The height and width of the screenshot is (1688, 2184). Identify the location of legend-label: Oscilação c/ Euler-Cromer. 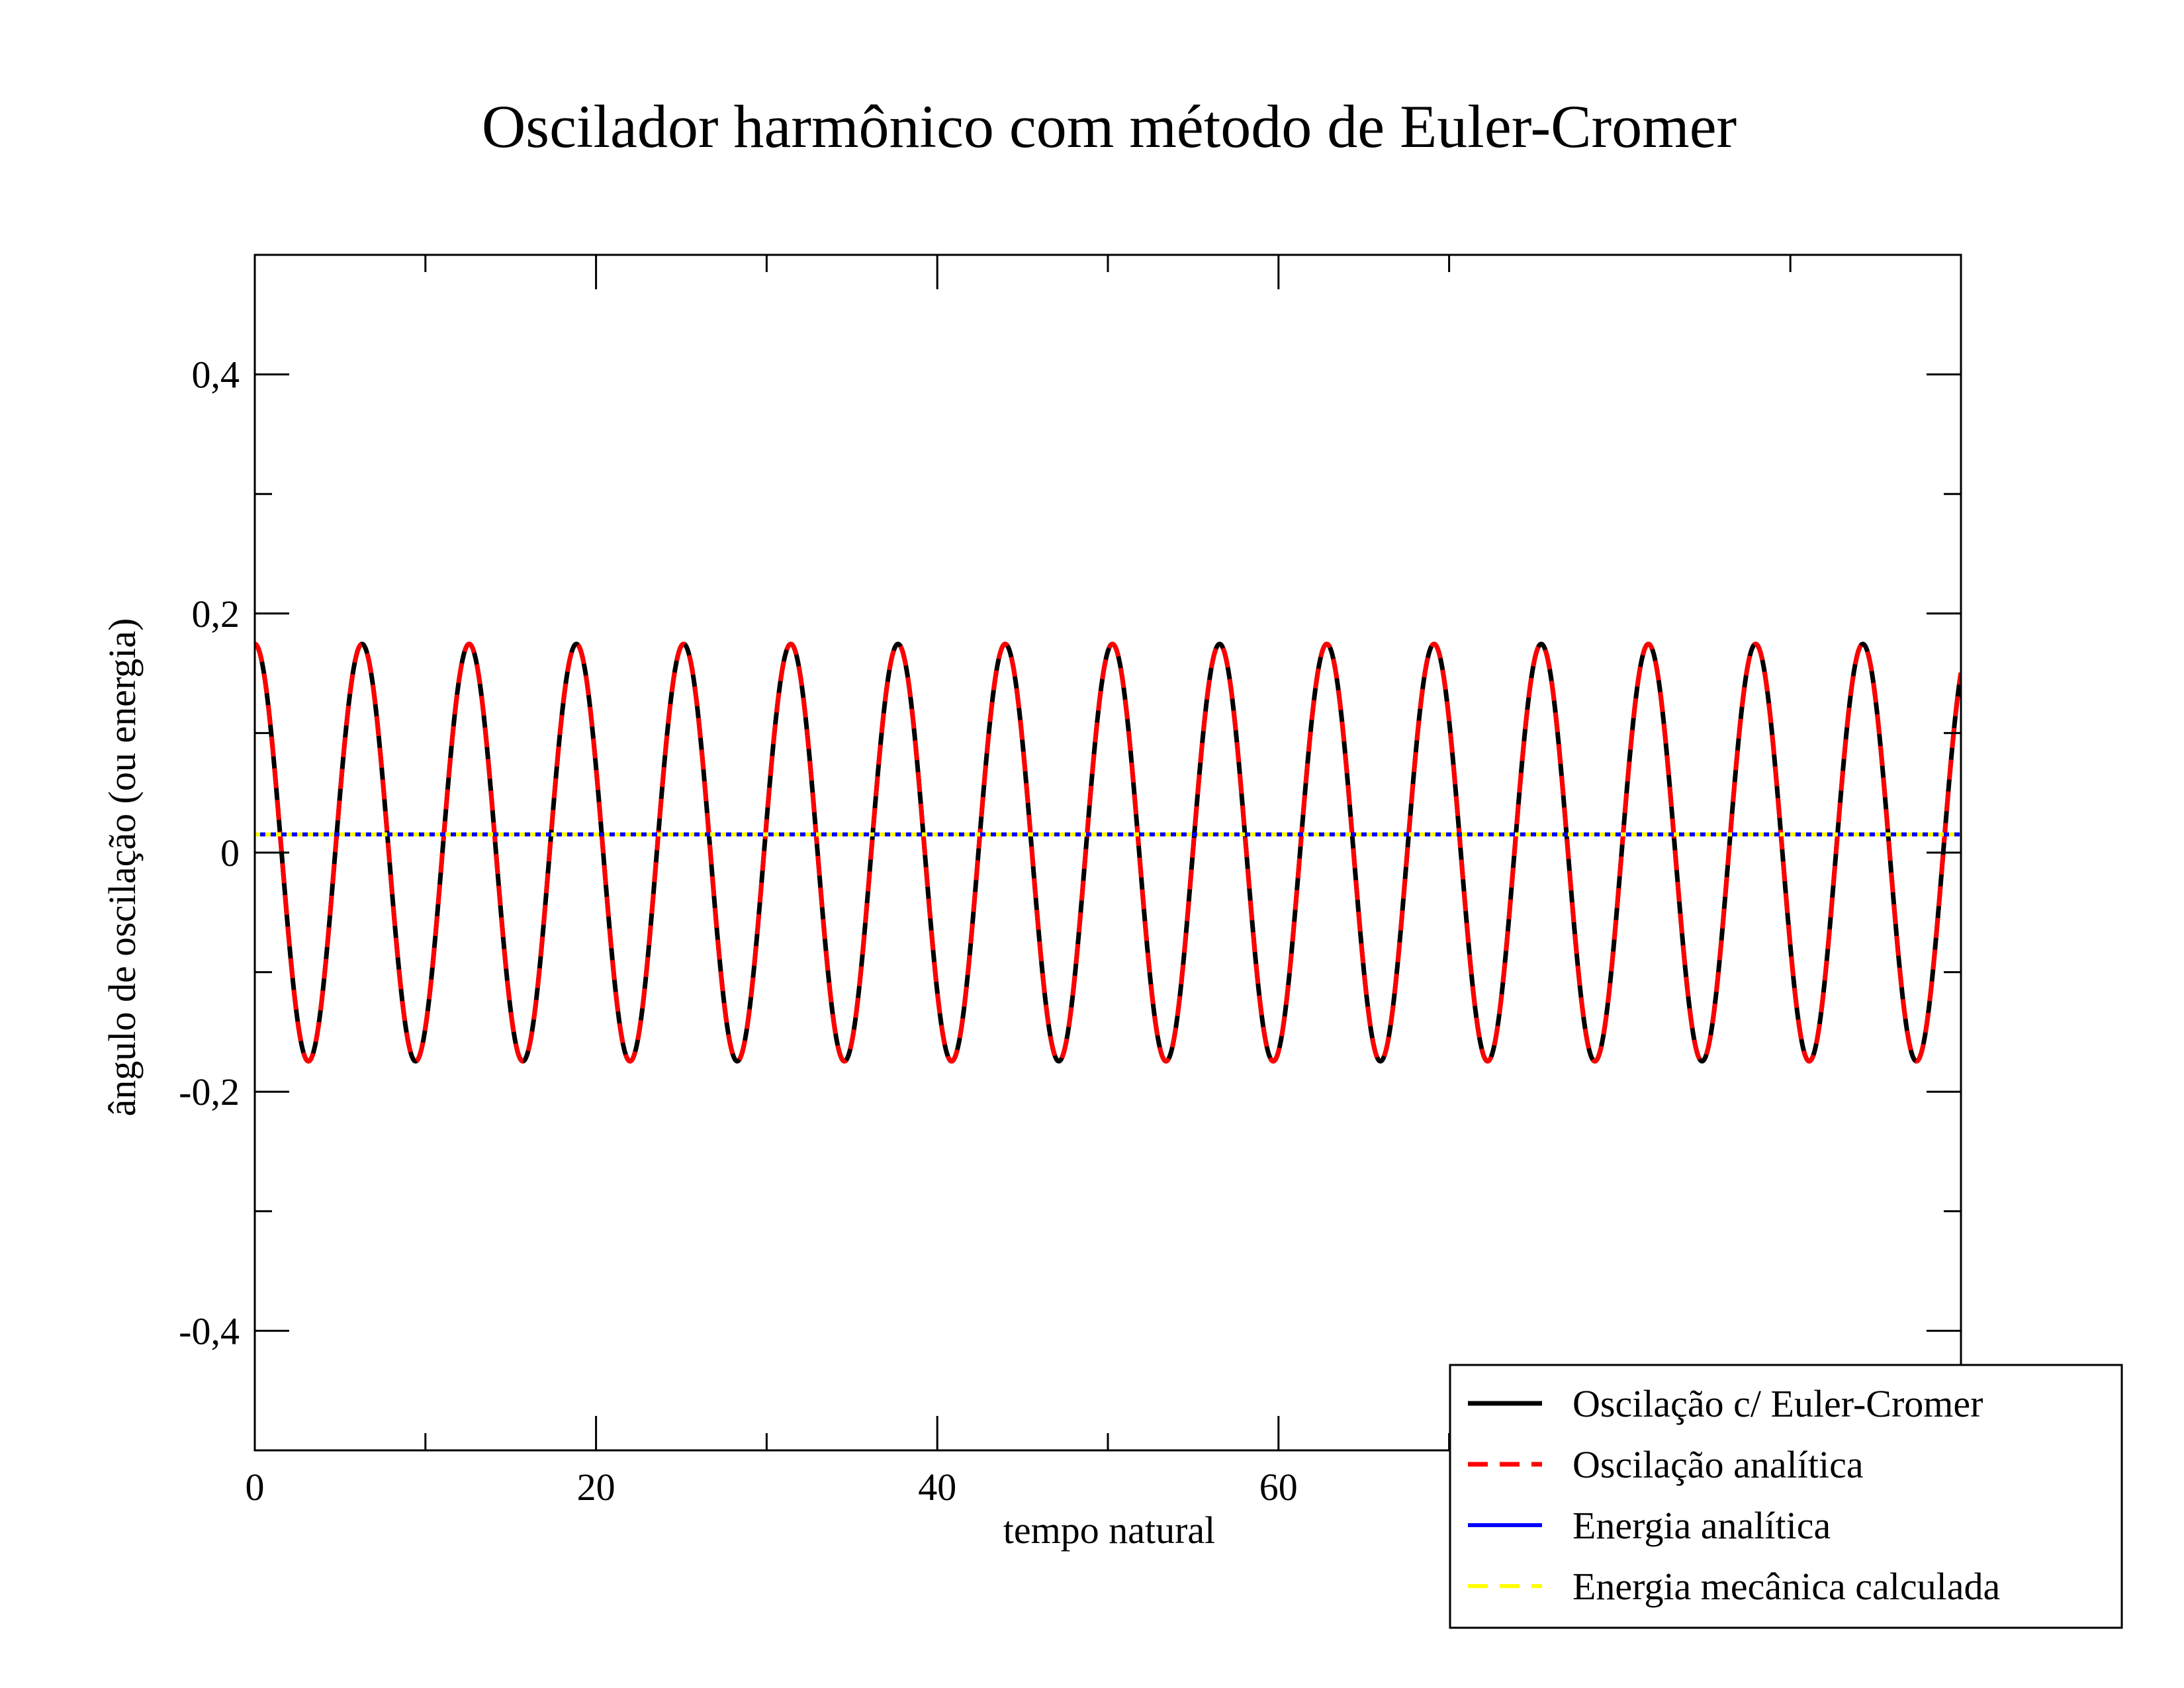
(1777, 1403).